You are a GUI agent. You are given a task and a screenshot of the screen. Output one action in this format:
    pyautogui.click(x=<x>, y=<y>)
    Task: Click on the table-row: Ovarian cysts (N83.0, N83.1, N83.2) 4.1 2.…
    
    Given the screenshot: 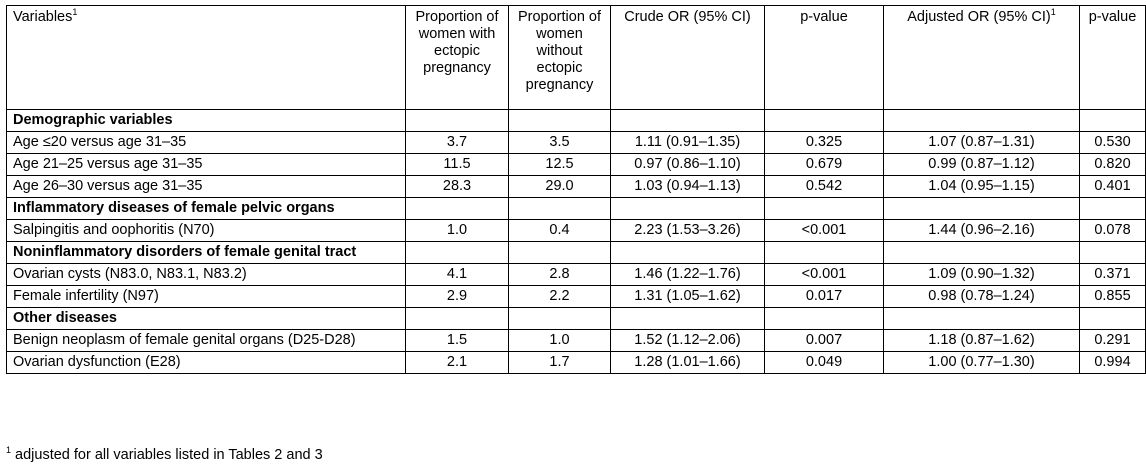 What is the action you would take?
    pyautogui.click(x=576, y=274)
    